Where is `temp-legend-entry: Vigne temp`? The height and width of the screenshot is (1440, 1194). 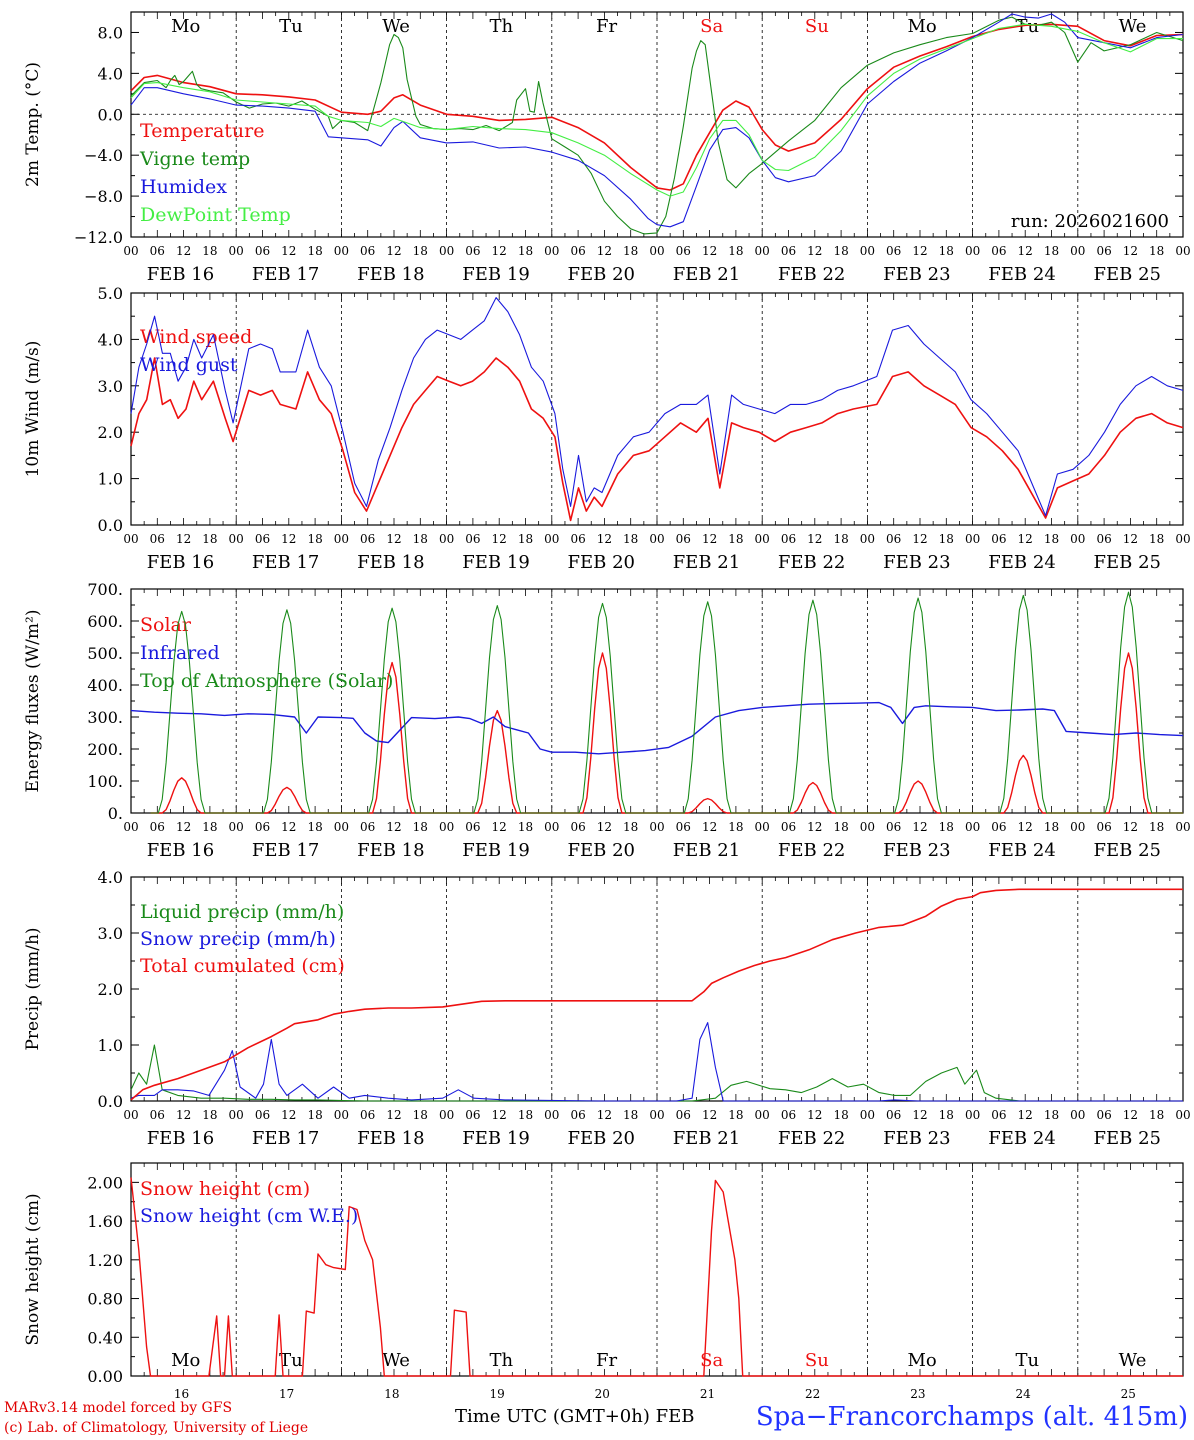
temp-legend-entry: Vigne temp is located at coordinates (194, 159).